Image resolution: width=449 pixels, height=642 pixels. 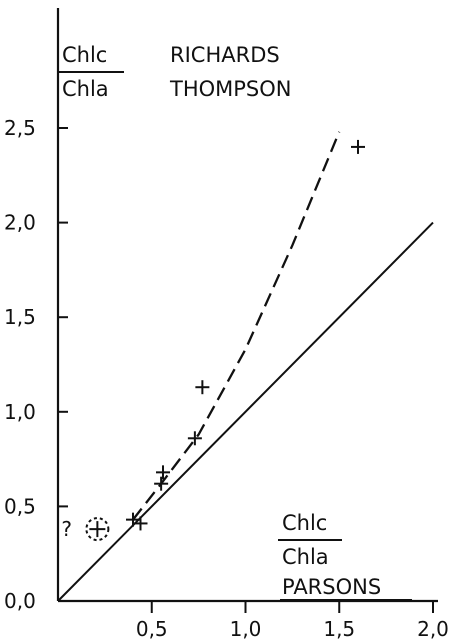 What do you see at coordinates (66, 529) in the screenshot?
I see `question-mark: ?` at bounding box center [66, 529].